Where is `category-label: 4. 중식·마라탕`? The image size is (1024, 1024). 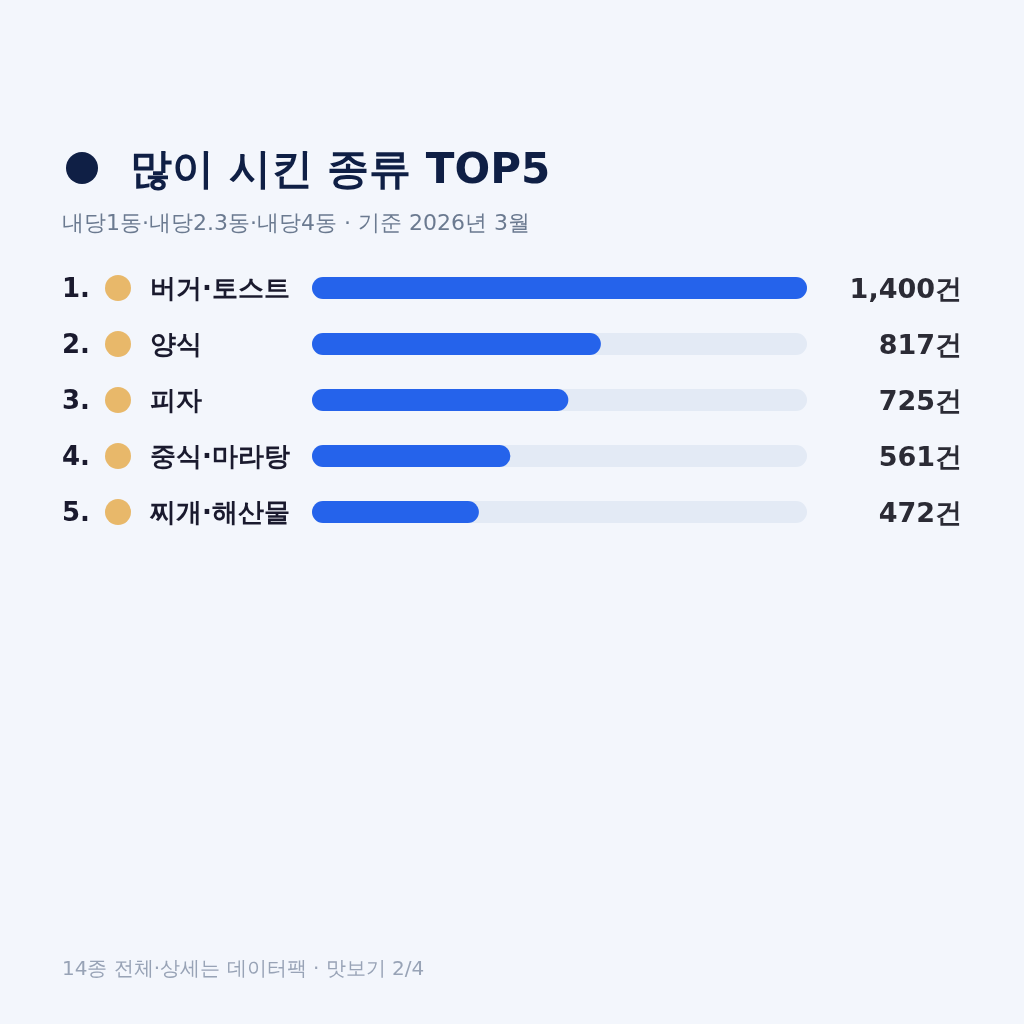 category-label: 4. 중식·마라탕 is located at coordinates (176, 456).